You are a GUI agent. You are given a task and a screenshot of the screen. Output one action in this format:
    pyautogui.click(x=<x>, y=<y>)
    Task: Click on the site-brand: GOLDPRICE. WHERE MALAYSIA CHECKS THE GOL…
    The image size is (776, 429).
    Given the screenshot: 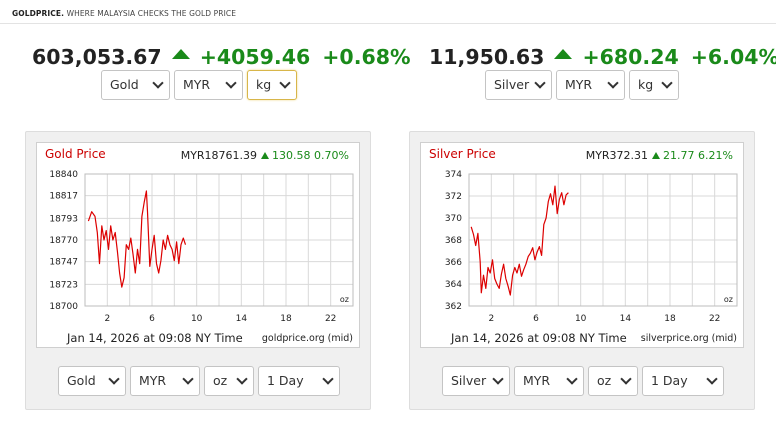 What is the action you would take?
    pyautogui.click(x=124, y=14)
    